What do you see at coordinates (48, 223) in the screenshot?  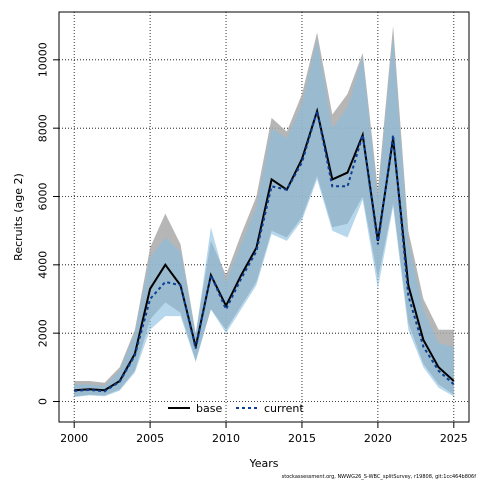 I see `y-axis: 0 2000 4000 6000 8000 10000` at bounding box center [48, 223].